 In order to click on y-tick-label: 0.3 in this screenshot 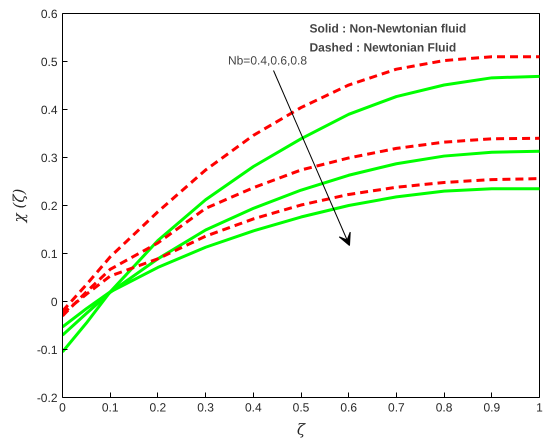, I will do `click(49, 158)`.